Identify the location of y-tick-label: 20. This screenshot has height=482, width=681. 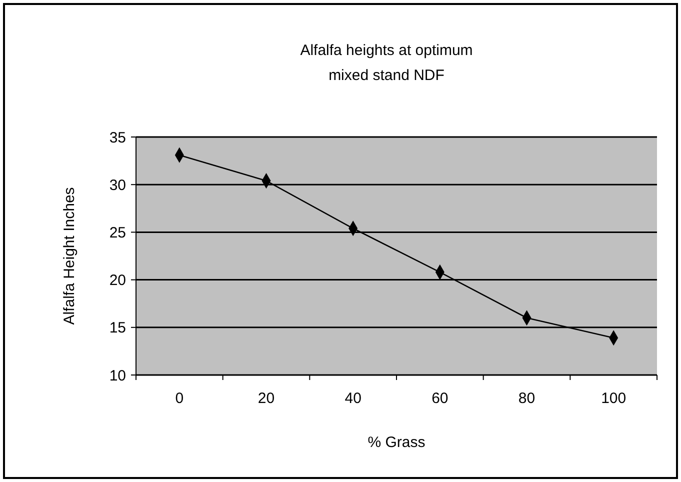
(117, 281).